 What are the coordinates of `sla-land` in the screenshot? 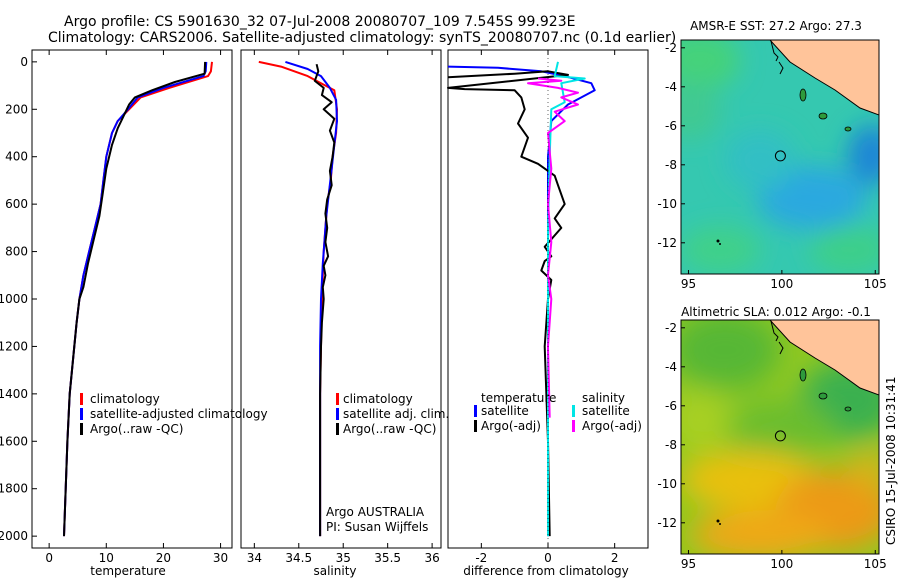 It's located at (797, 422).